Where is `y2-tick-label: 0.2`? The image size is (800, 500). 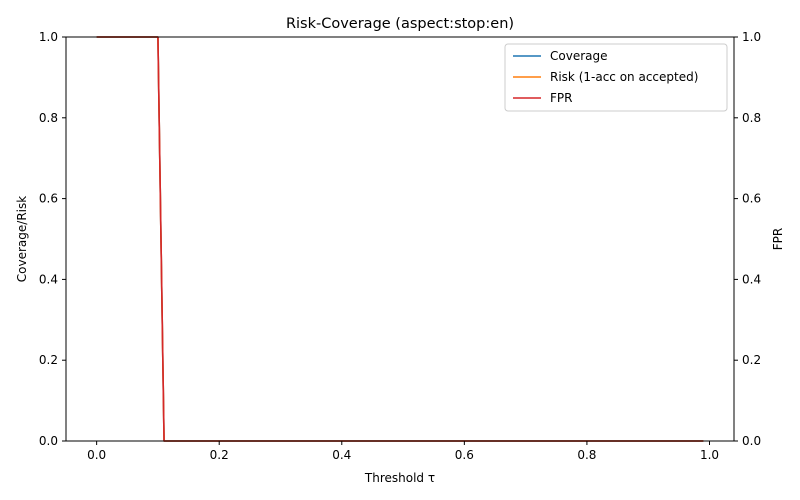 y2-tick-label: 0.2 is located at coordinates (751, 360).